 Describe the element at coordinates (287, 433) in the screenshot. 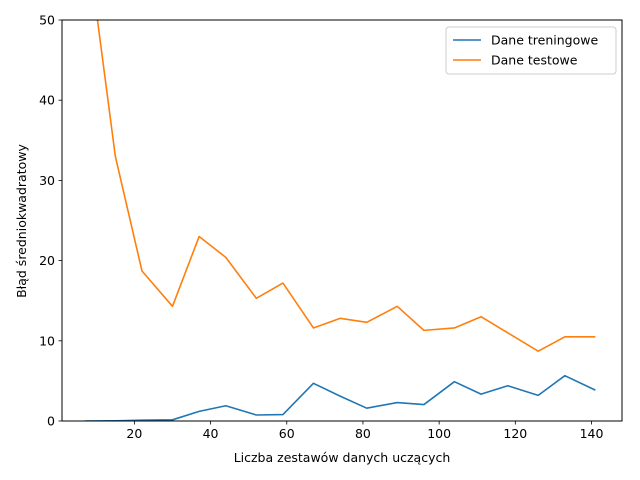

I see `x-tick-label: 60` at that location.